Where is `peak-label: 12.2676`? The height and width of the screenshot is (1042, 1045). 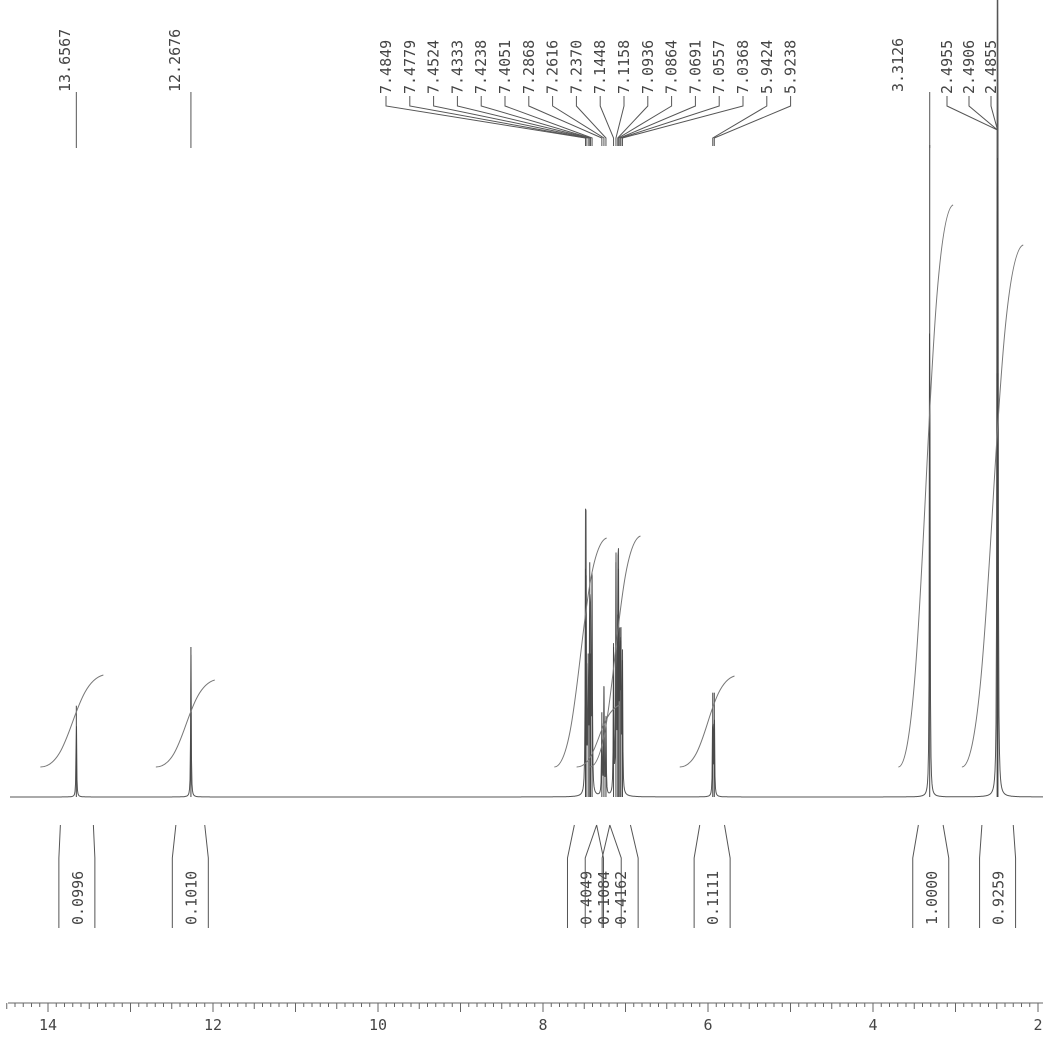
peak-label: 12.2676 is located at coordinates (175, 60).